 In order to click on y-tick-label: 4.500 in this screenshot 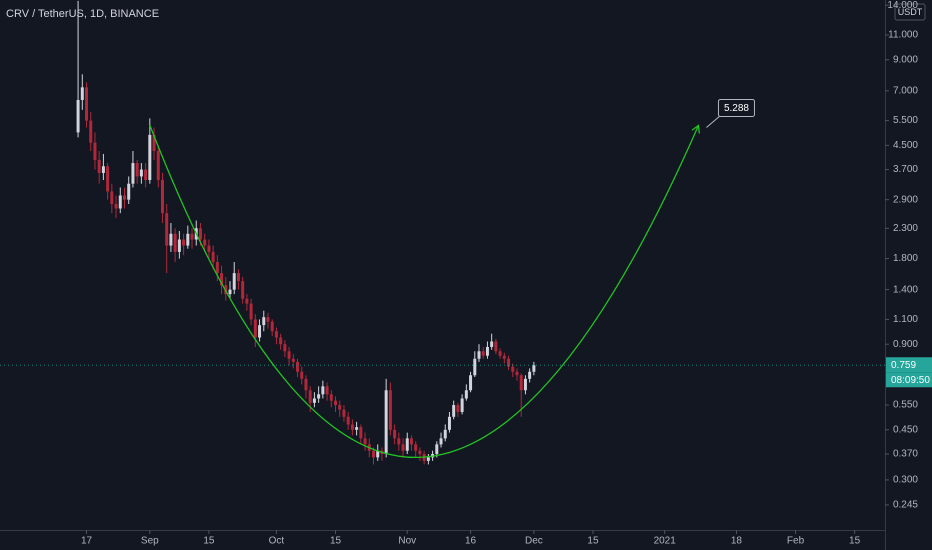, I will do `click(905, 145)`.